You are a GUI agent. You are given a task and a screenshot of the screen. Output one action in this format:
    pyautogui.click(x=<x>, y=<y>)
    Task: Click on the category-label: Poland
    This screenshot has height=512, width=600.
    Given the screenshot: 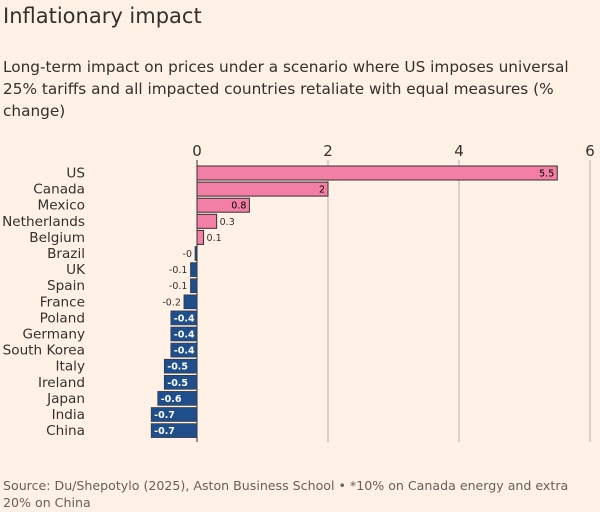 What is the action you would take?
    pyautogui.click(x=62, y=318)
    